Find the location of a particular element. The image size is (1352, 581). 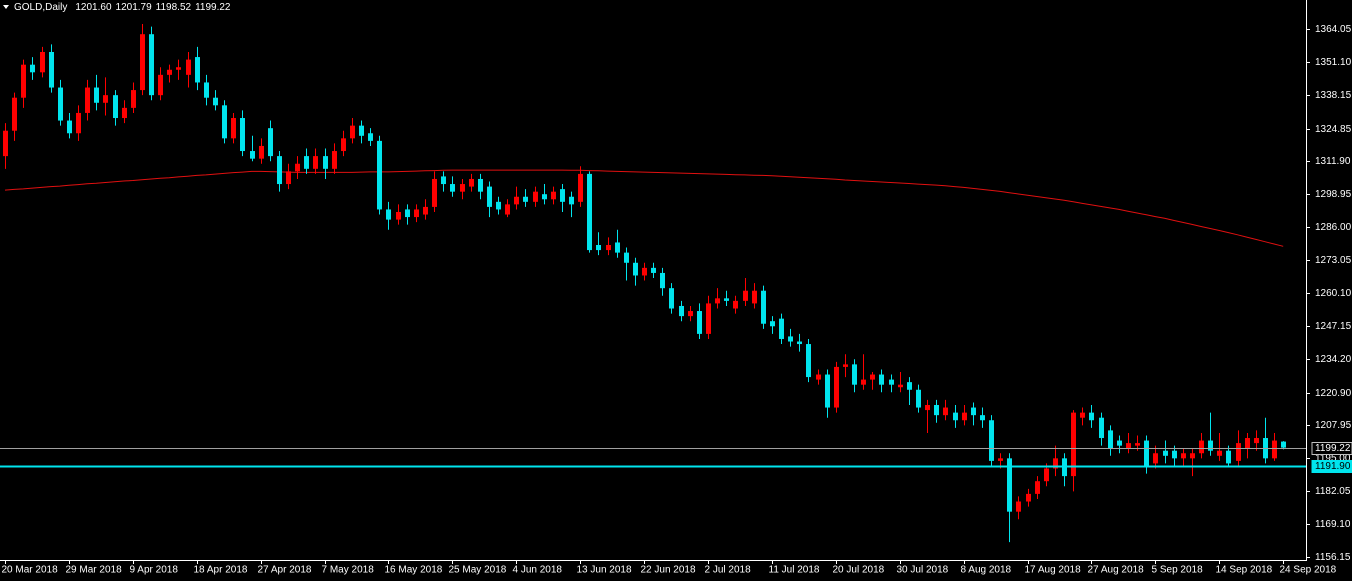

header-close: 1199.22 is located at coordinates (213, 7).